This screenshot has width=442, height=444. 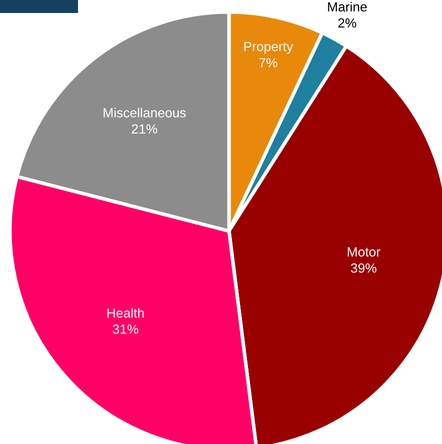 What do you see at coordinates (145, 113) in the screenshot?
I see `slice-label: Miscellaneous` at bounding box center [145, 113].